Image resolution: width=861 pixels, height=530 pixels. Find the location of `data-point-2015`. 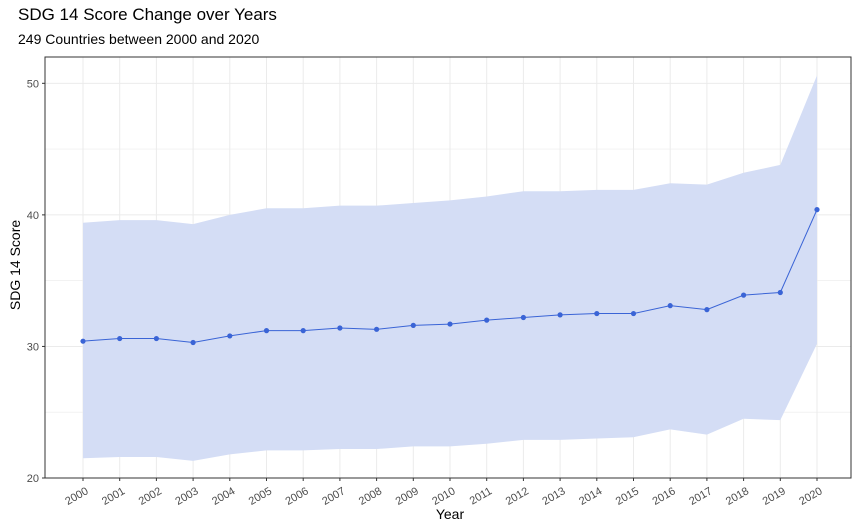

data-point-2015 is located at coordinates (633, 313).